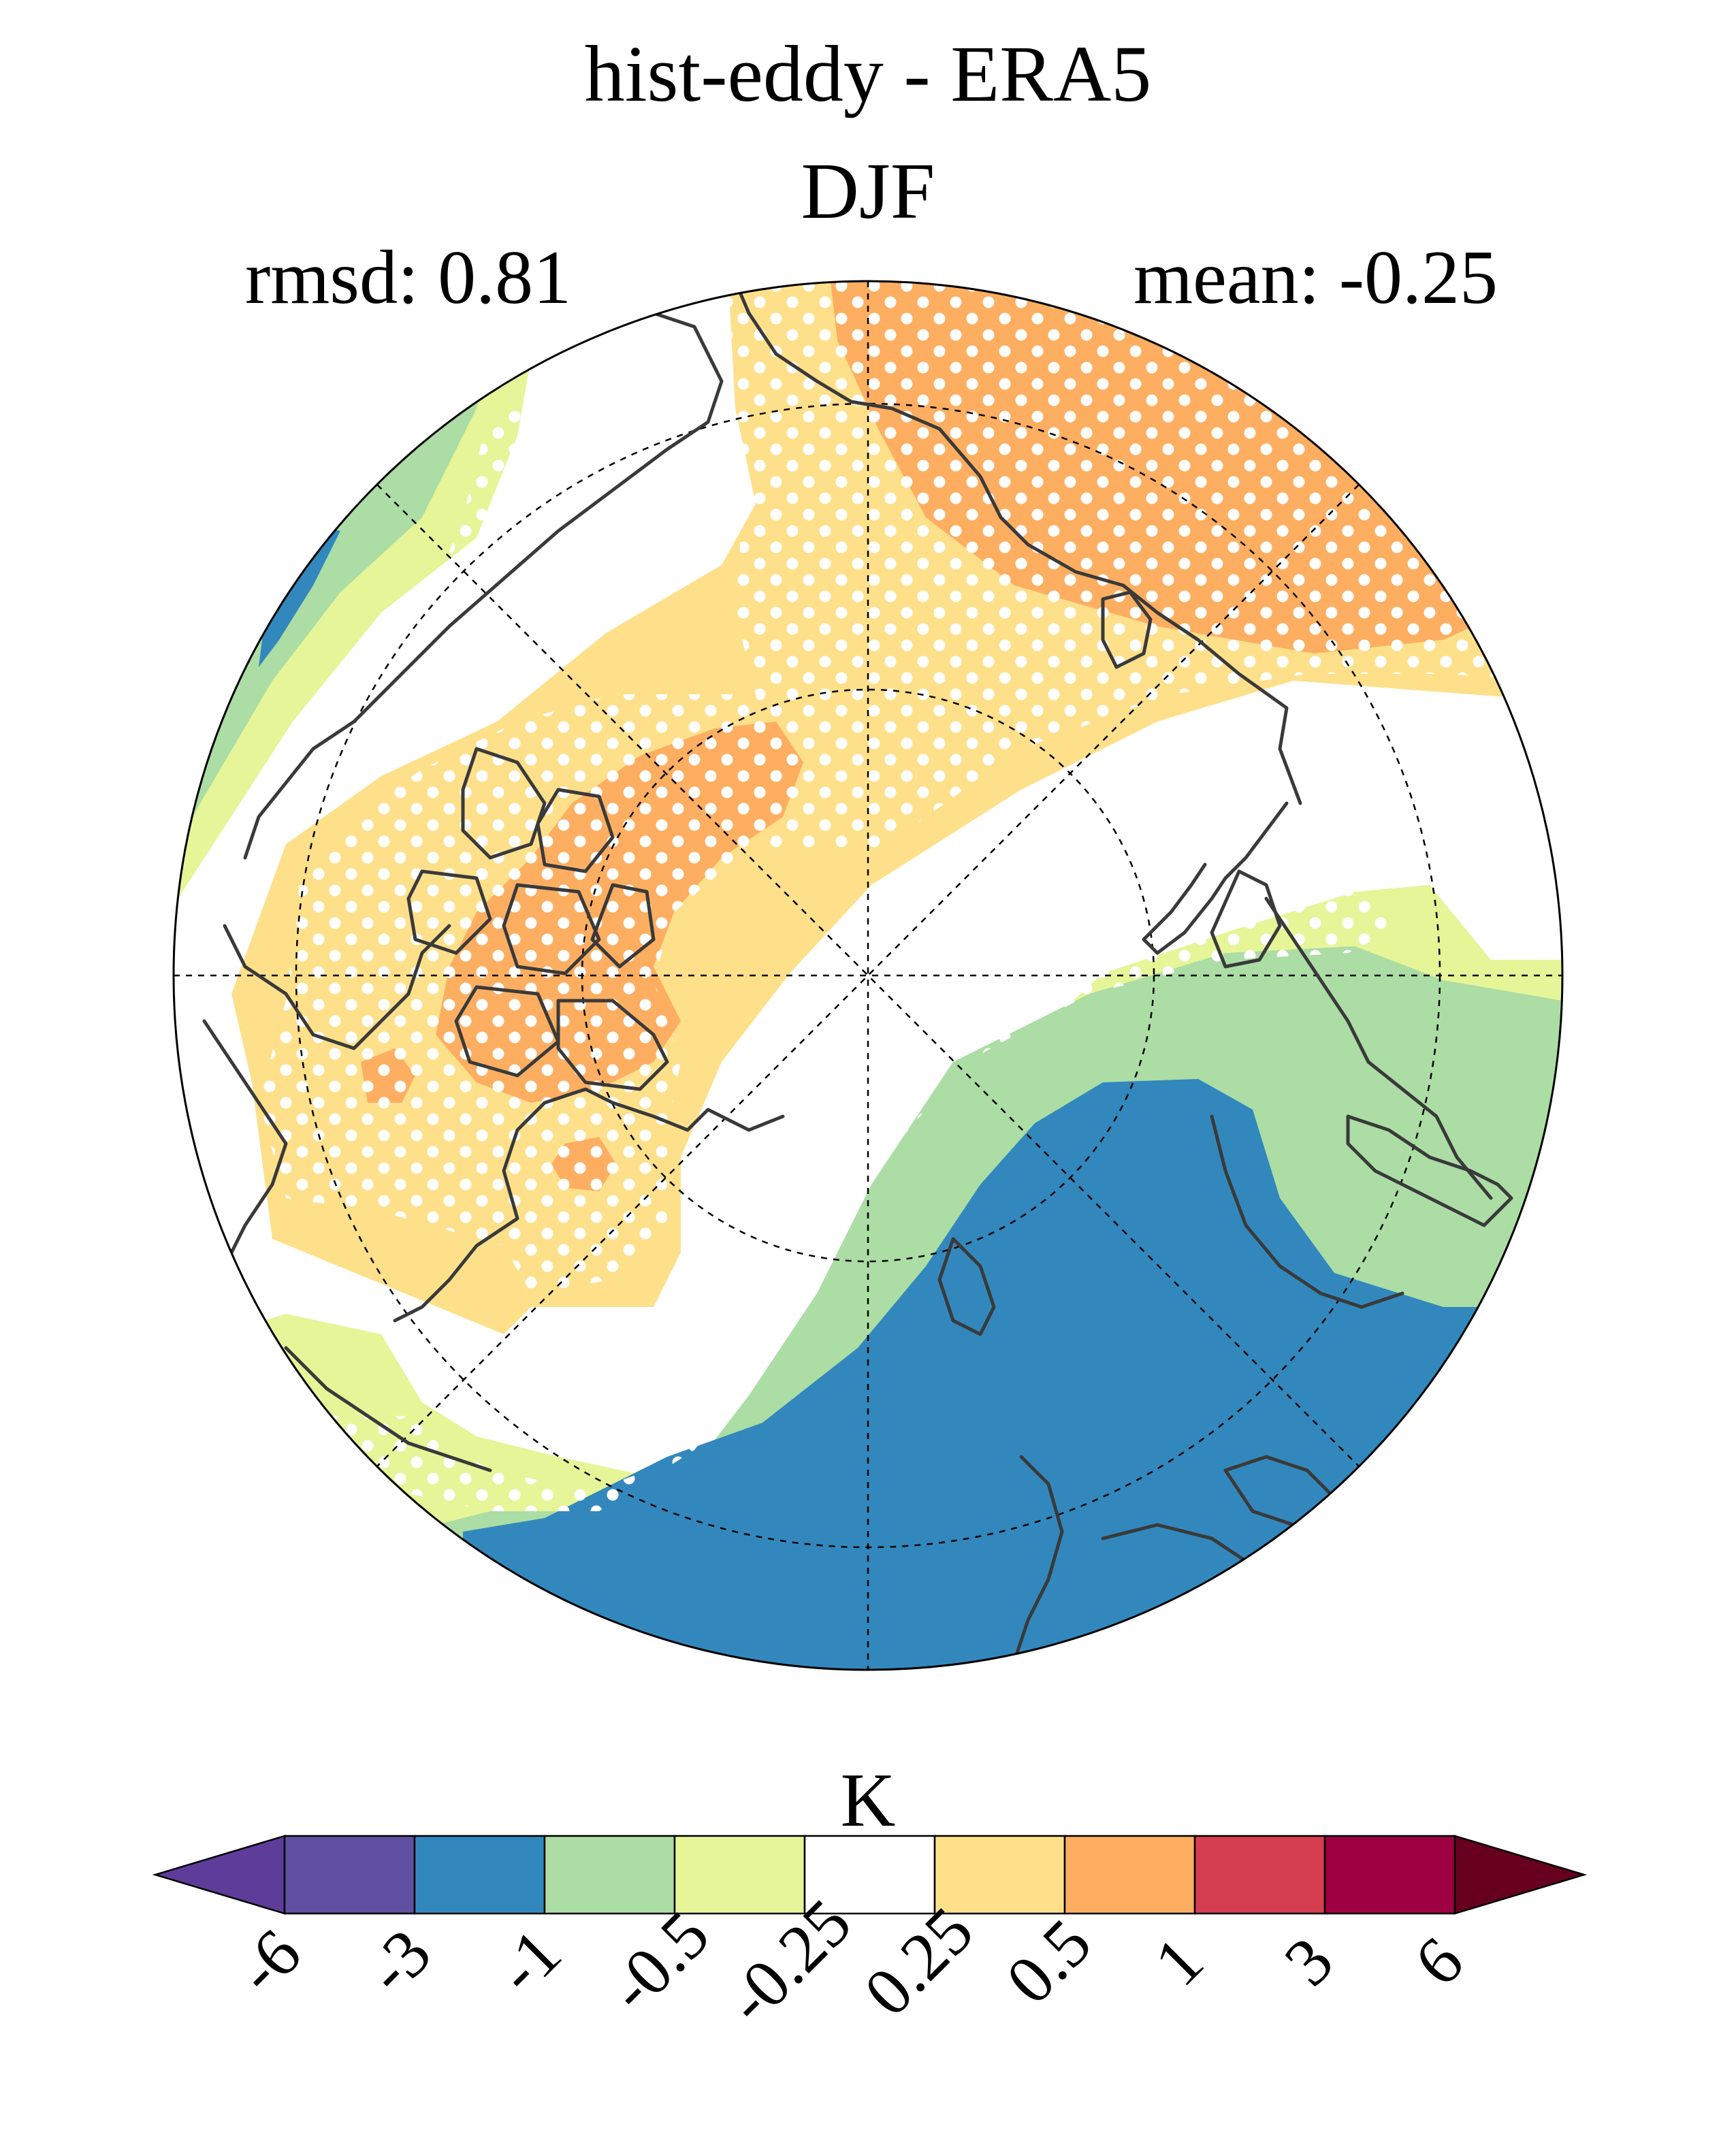 The width and height of the screenshot is (1736, 2130). I want to click on colorbar-tick-label: 6, so click(1438, 1961).